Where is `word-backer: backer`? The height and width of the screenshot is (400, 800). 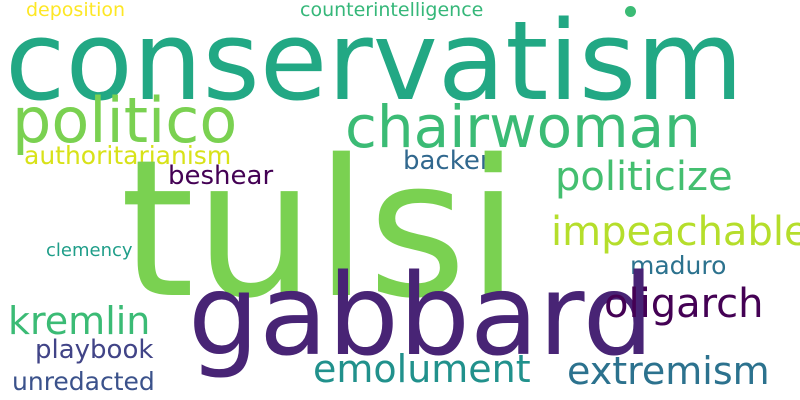
word-backer: backer is located at coordinates (447, 161).